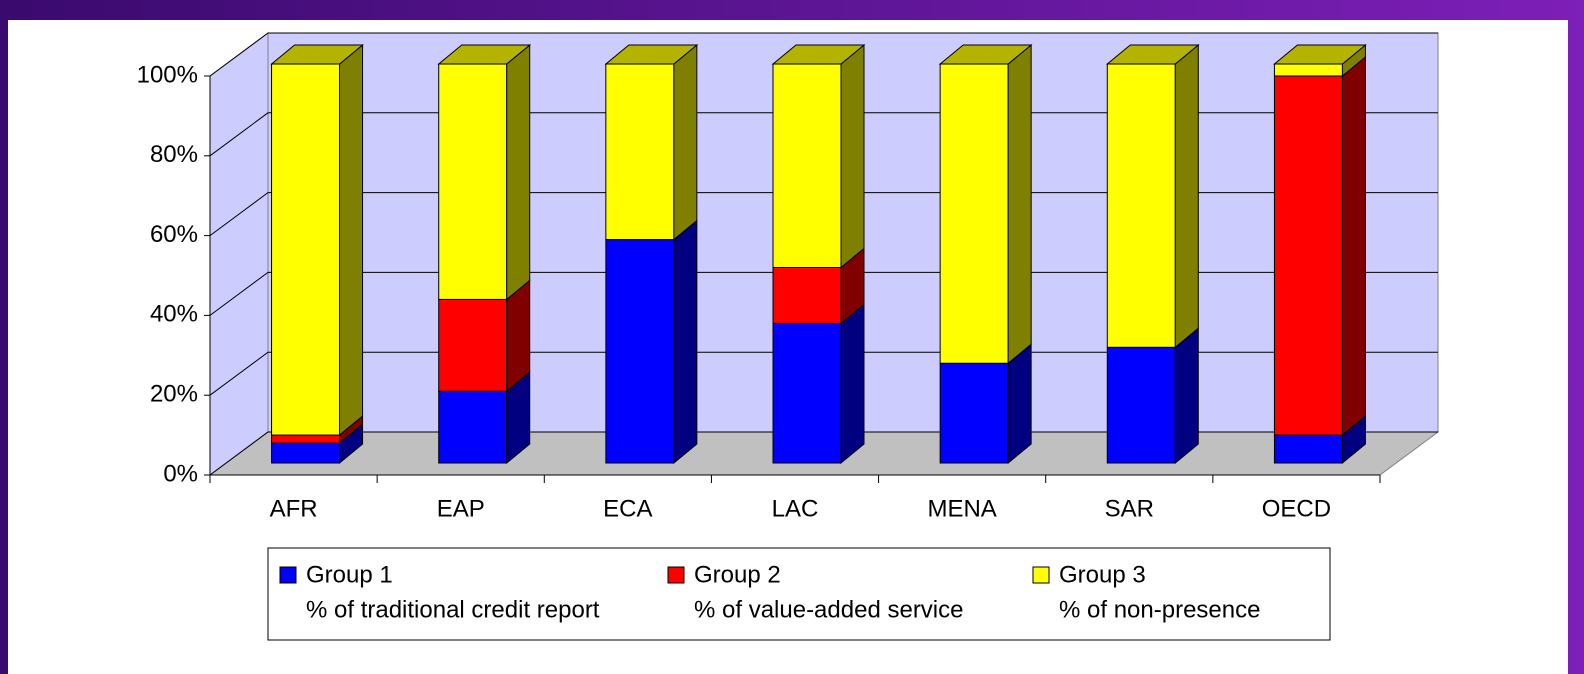 Image resolution: width=1584 pixels, height=674 pixels. I want to click on y-tick-label: 80%, so click(174, 154).